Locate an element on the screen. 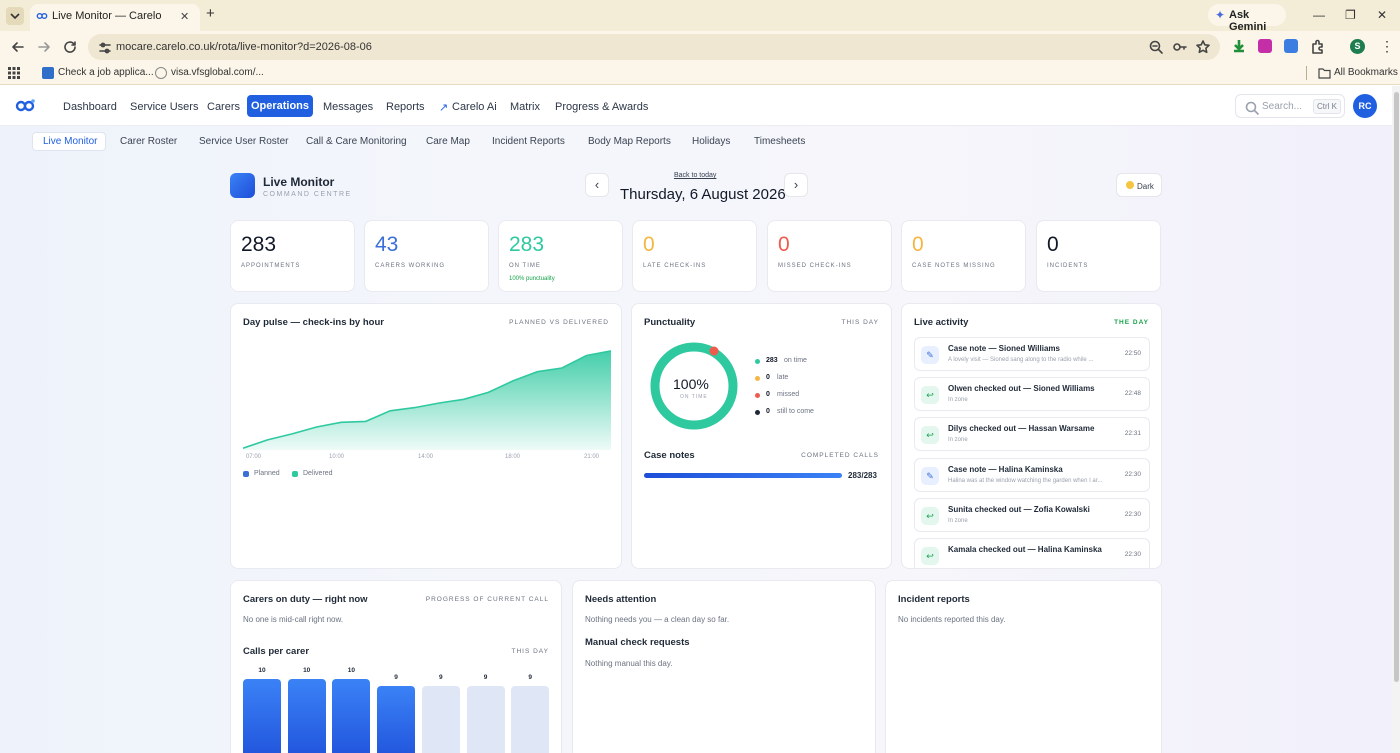  kpi-missed-check-ins: 0 MISSED CHECK-INS is located at coordinates (829, 256).